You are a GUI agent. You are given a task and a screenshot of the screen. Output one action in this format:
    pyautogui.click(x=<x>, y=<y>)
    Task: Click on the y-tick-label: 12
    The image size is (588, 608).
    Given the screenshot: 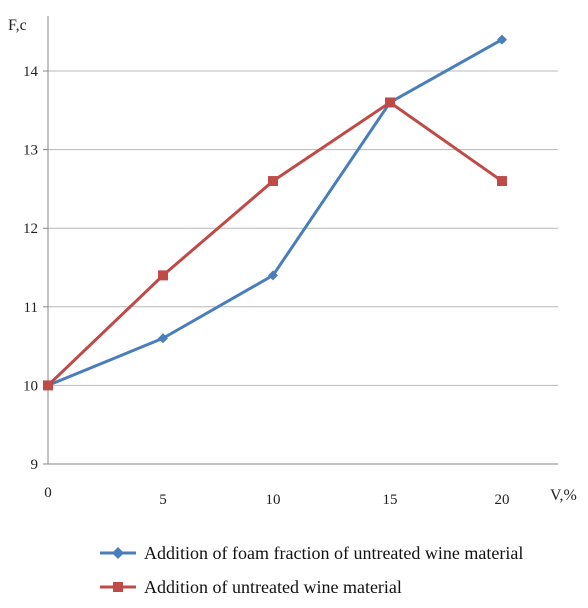 What is the action you would take?
    pyautogui.click(x=30, y=229)
    